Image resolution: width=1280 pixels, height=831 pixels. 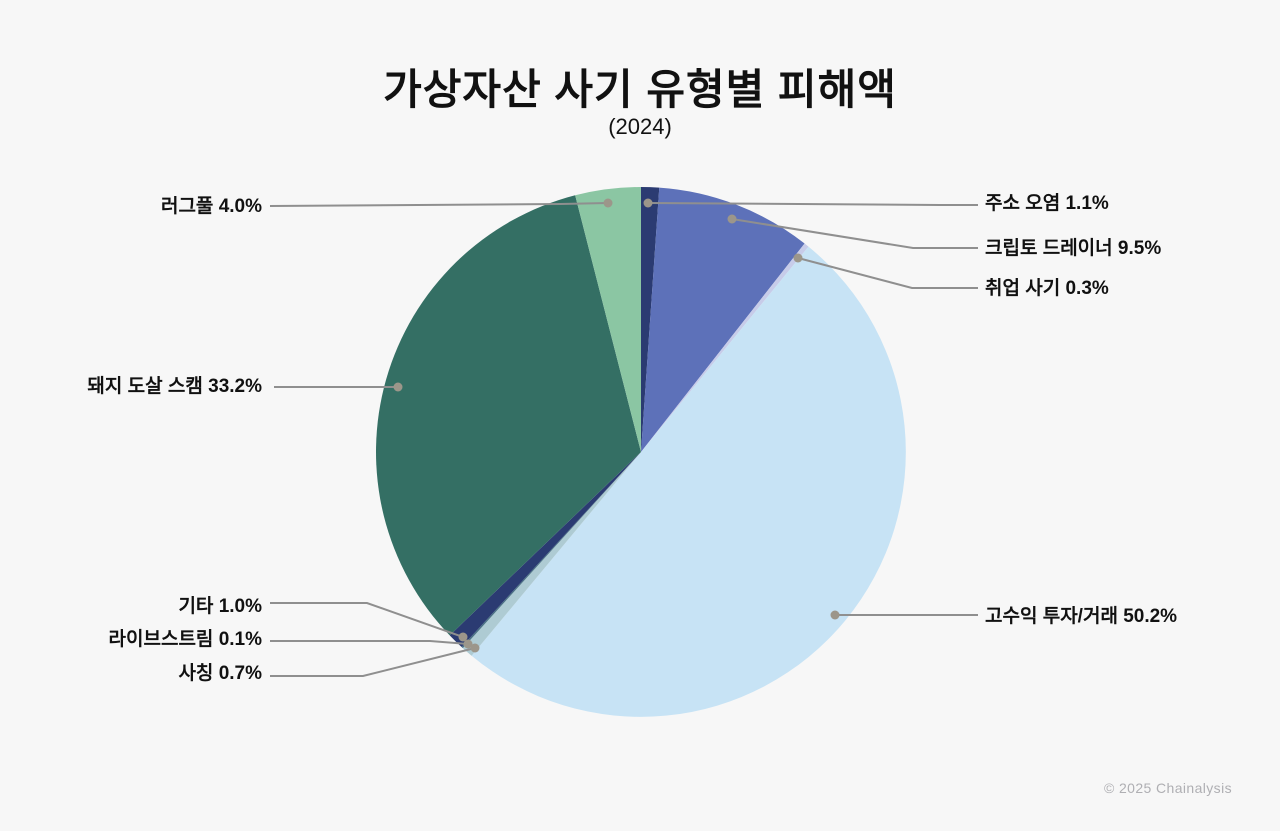 What do you see at coordinates (439, 204) in the screenshot?
I see `leader-line-rug-pull` at bounding box center [439, 204].